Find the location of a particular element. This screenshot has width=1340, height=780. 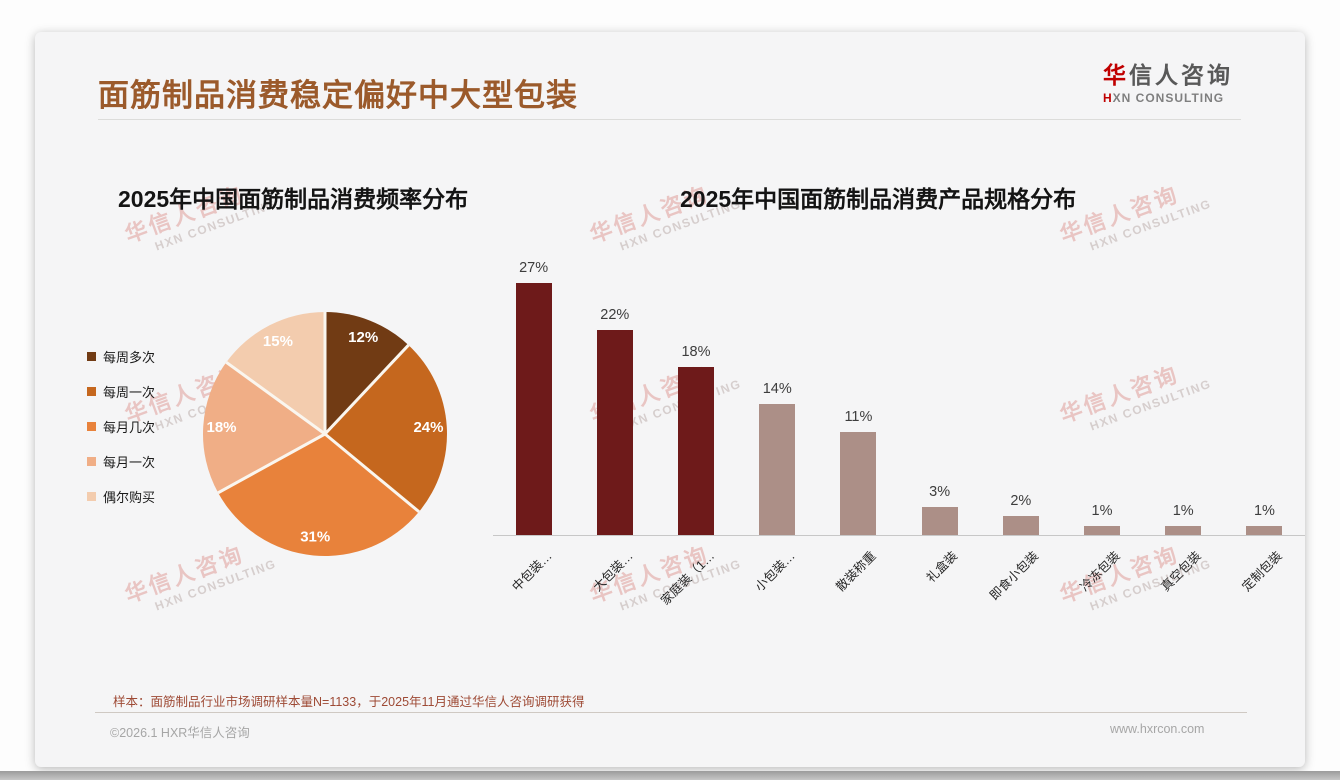

legend-item: 每周一次 is located at coordinates (121, 391).